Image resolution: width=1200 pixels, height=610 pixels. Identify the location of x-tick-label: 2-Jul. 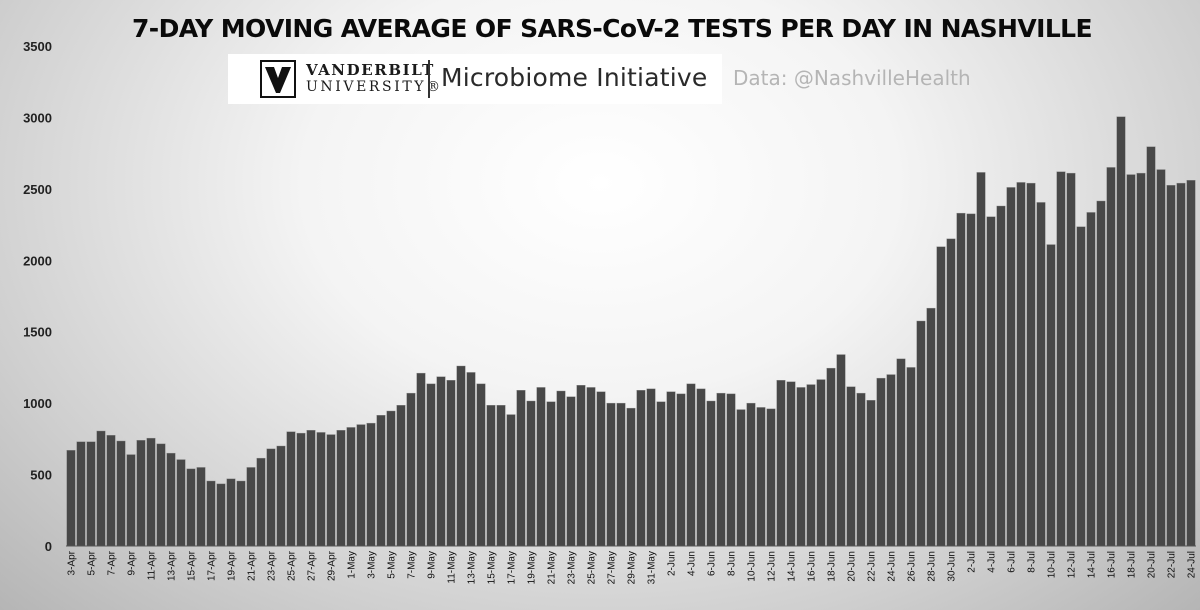
(972, 562).